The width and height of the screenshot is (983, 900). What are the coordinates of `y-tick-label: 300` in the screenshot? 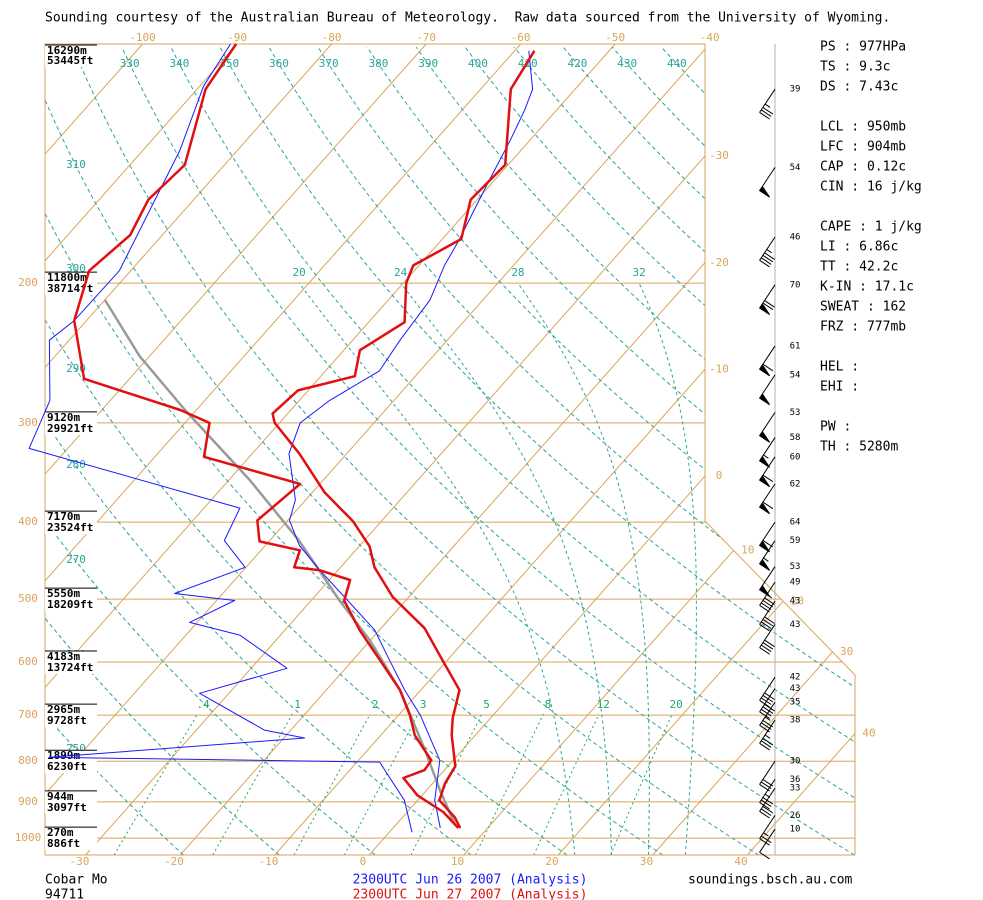 It's located at (28, 422).